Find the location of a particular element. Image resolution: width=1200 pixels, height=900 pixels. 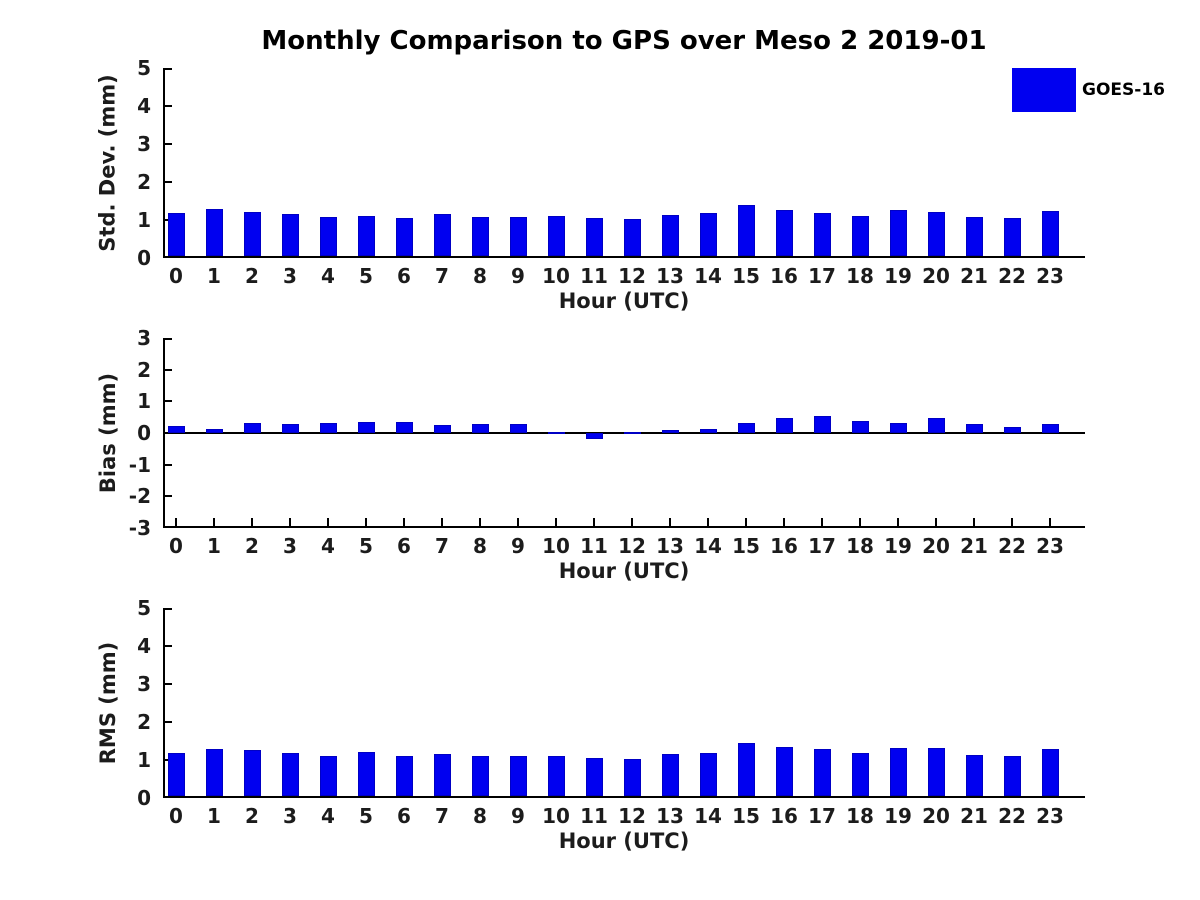

x-tick-label: 2 is located at coordinates (252, 816).